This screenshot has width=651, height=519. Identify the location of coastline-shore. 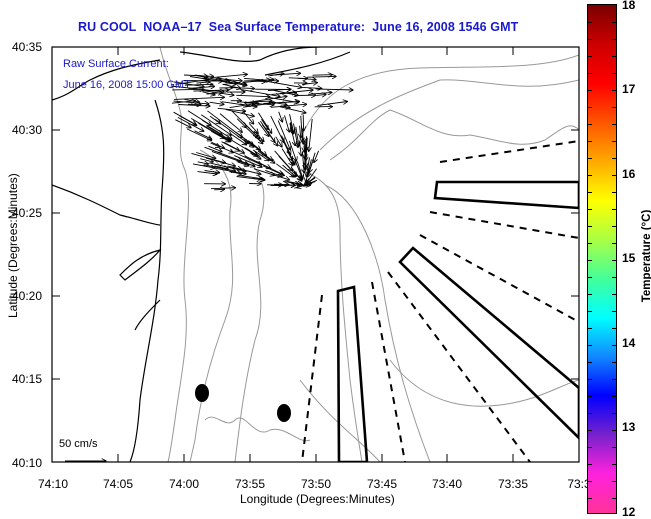
(147, 315).